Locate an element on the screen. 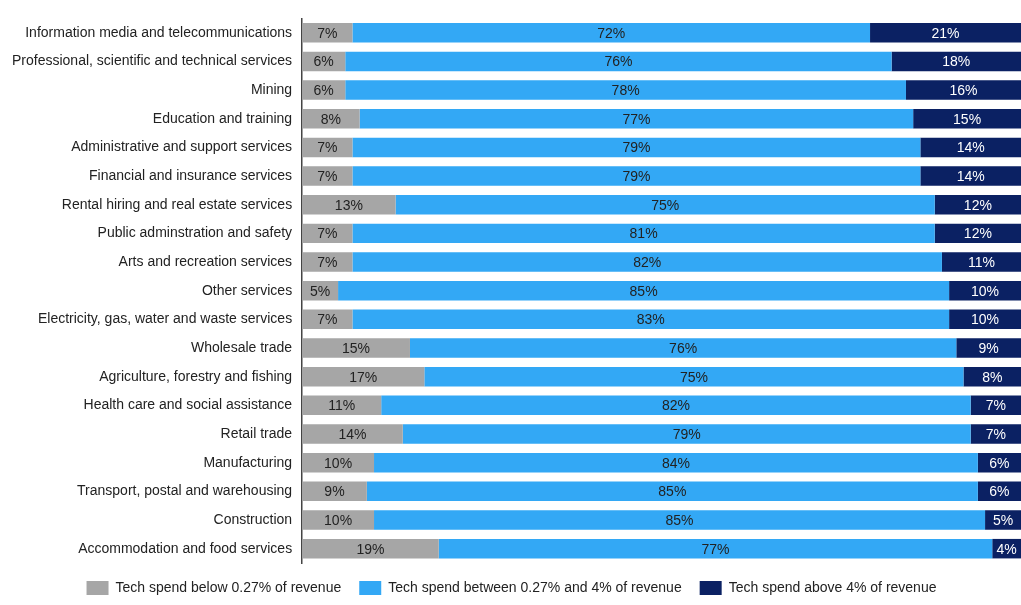 Image resolution: width=1021 pixels, height=605 pixels. y-tick-label: Retail trade is located at coordinates (256, 432).